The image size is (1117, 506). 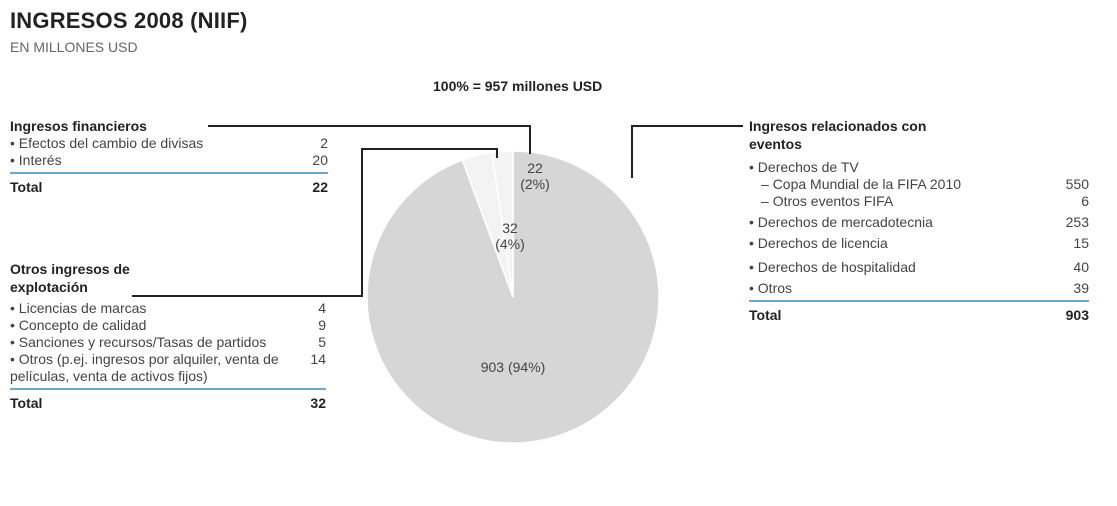 What do you see at coordinates (168, 403) in the screenshot?
I see `total-row: Total 32` at bounding box center [168, 403].